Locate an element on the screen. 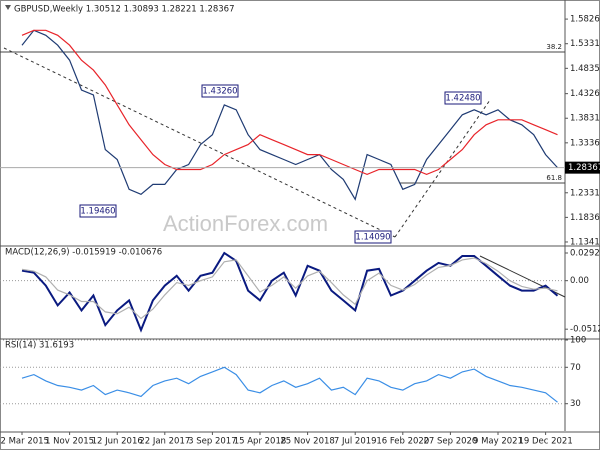  y-tick-label: 1.1836 is located at coordinates (585, 218).